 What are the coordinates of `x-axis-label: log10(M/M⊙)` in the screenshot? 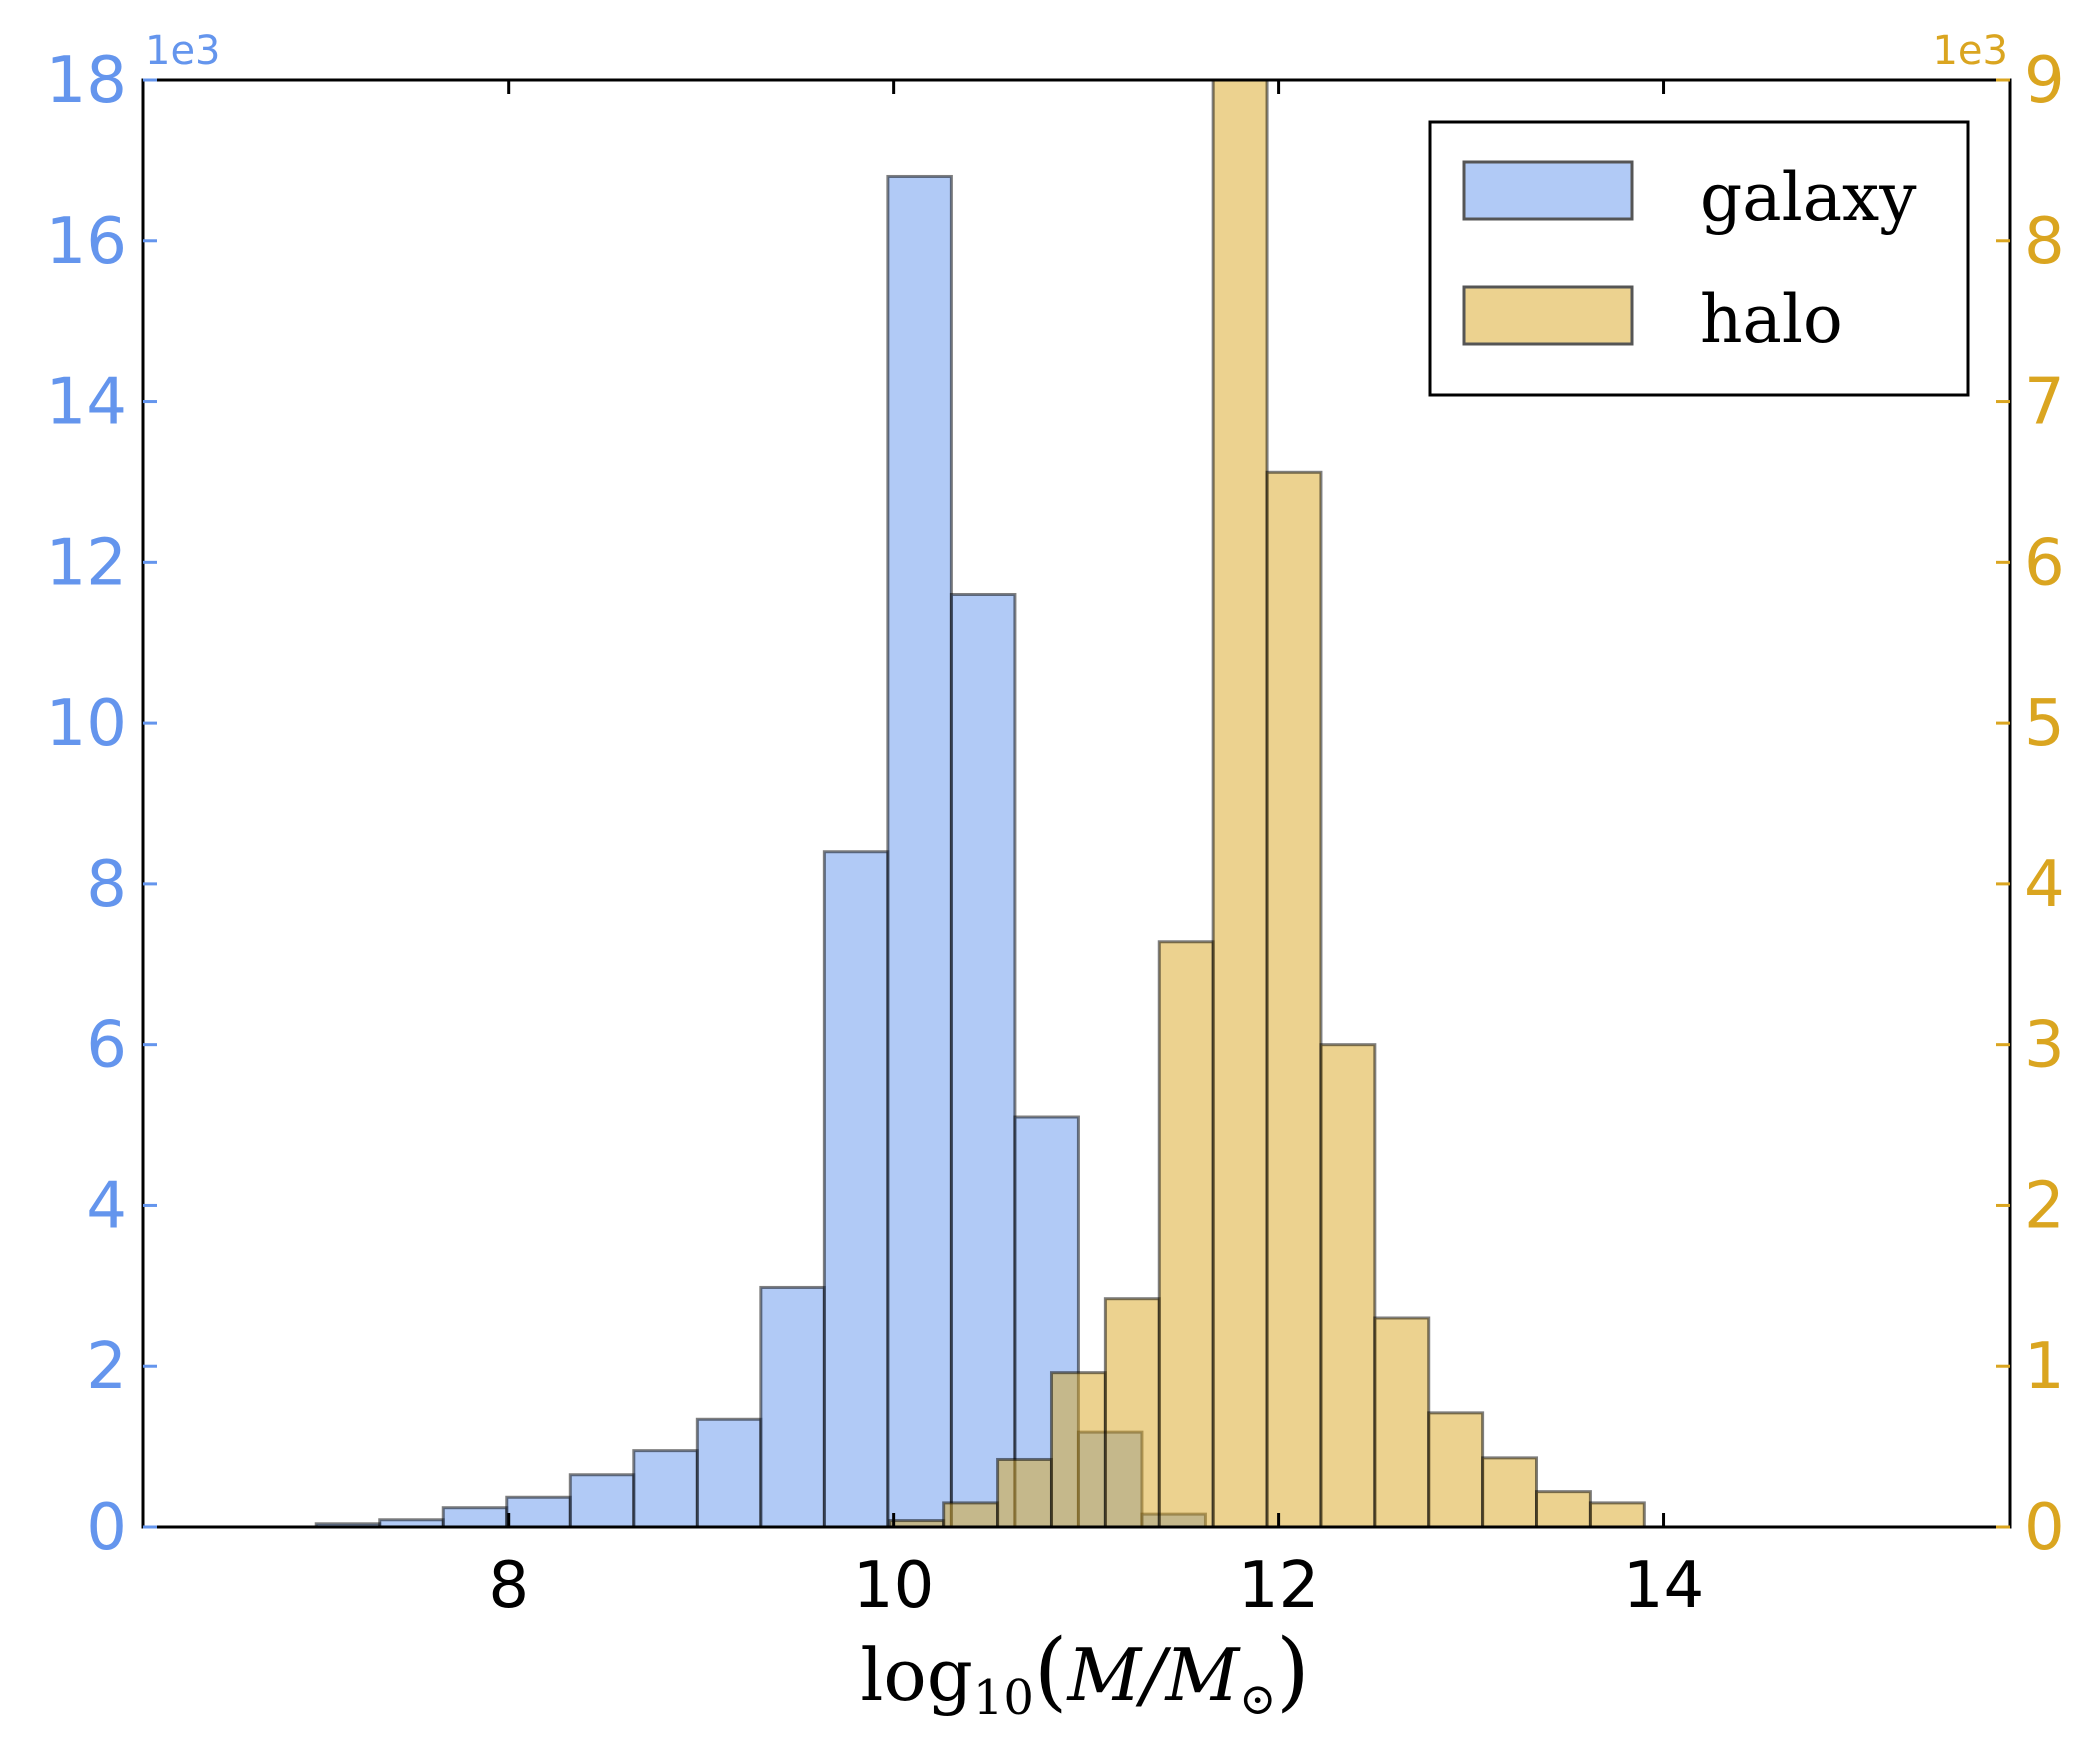 It's located at (1084, 1673).